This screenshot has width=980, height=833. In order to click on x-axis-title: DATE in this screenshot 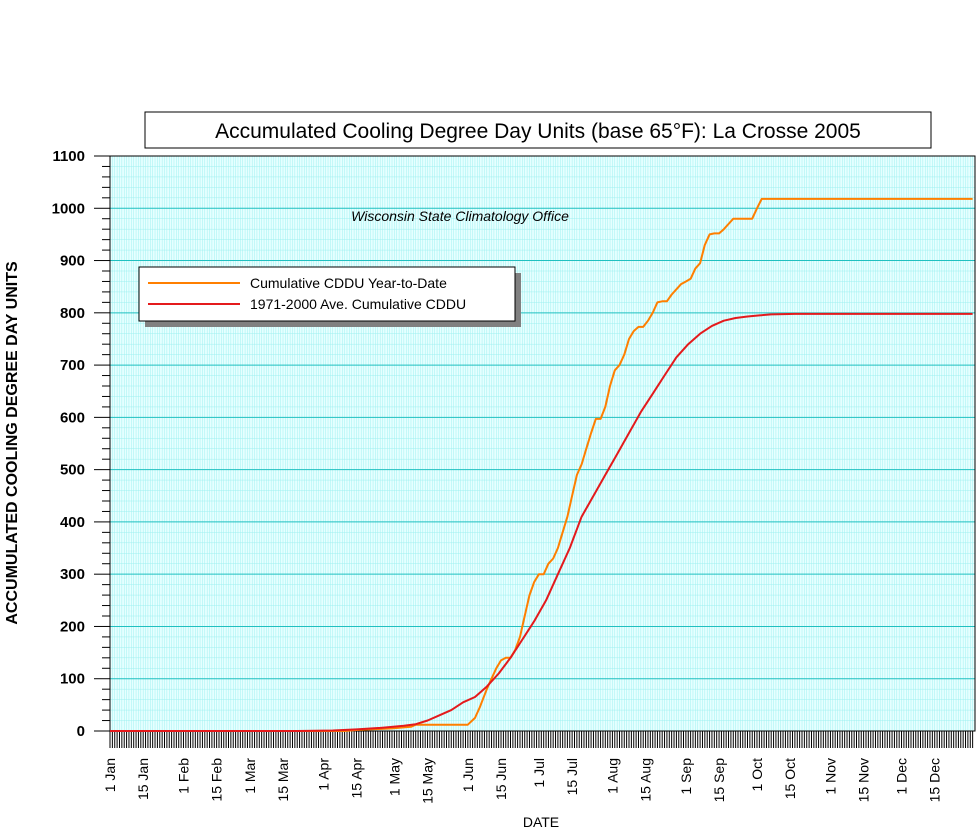, I will do `click(541, 822)`.